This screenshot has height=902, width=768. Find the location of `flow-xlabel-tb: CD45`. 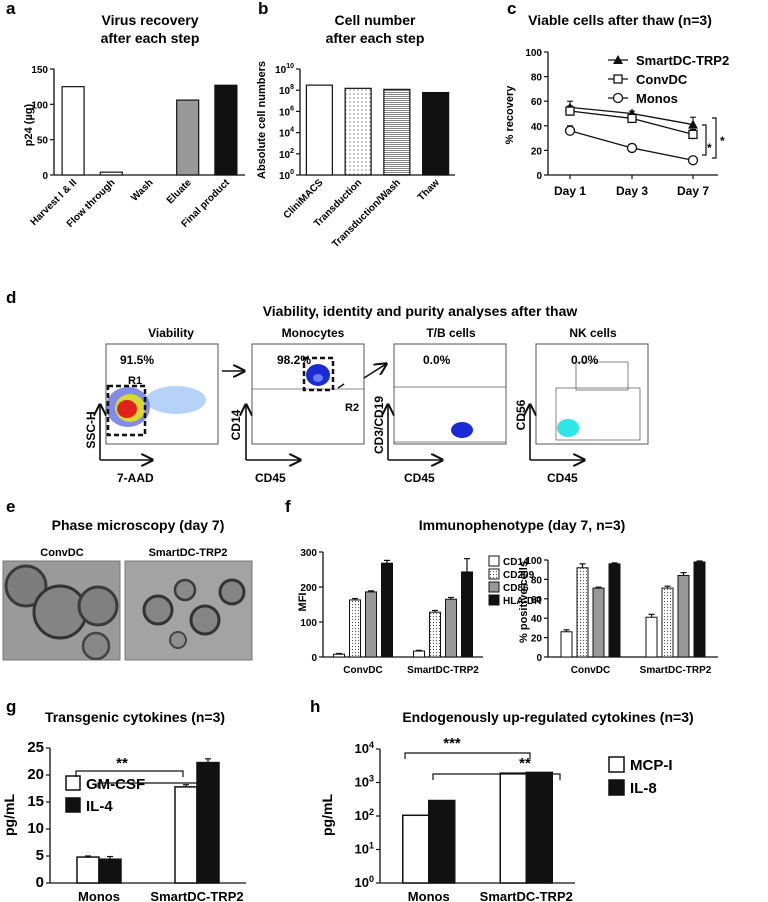

flow-xlabel-tb: CD45 is located at coordinates (419, 478).